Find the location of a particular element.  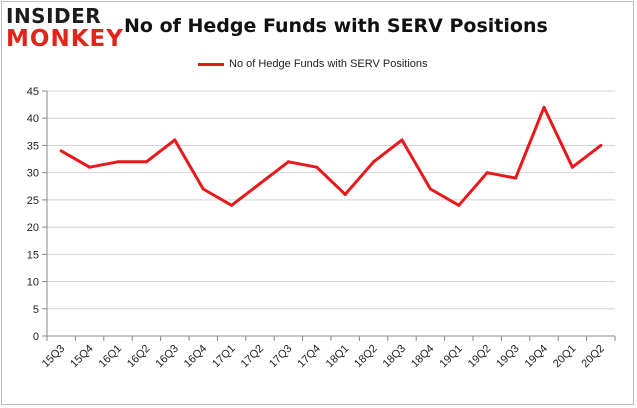

y-tick-label: 45 is located at coordinates (33, 92).